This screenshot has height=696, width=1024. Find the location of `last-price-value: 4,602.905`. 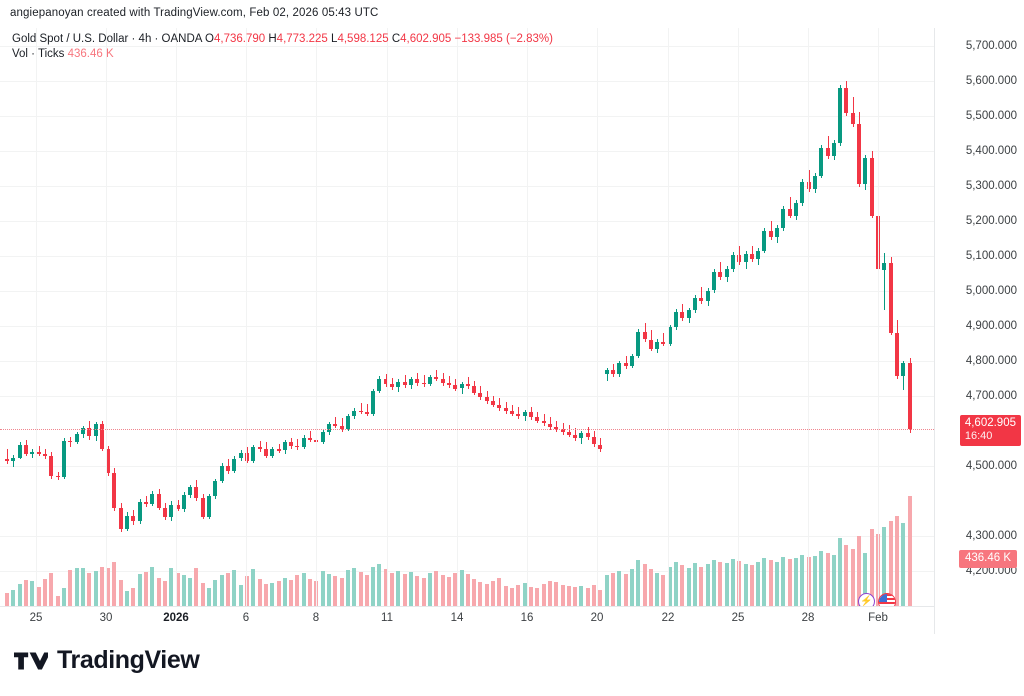

last-price-value: 4,602.905 is located at coordinates (990, 423).